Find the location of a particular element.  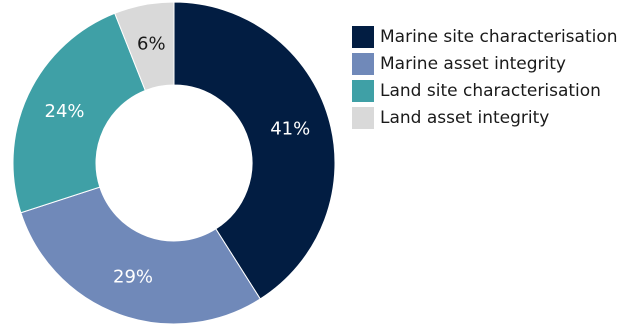

slice-label-land-site-characterisation: 24% is located at coordinates (65, 111).